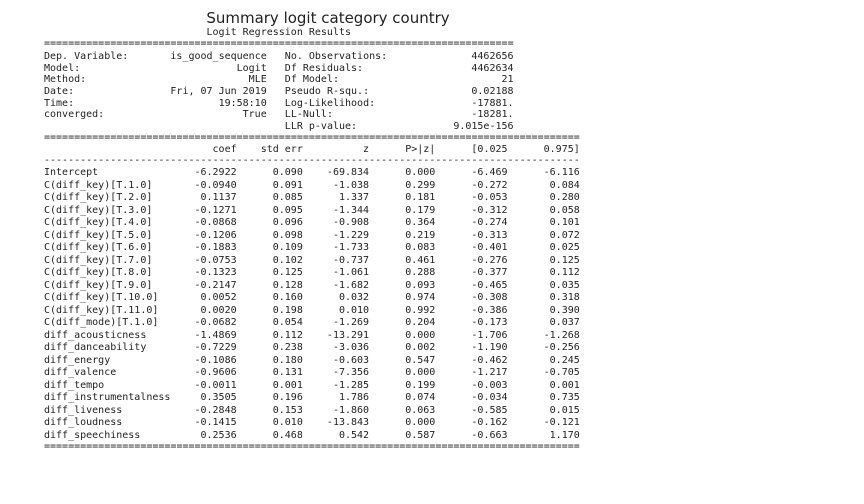 Image resolution: width=864 pixels, height=504 pixels. Describe the element at coordinates (489, 273) in the screenshot. I see `cell: -0.377` at that location.